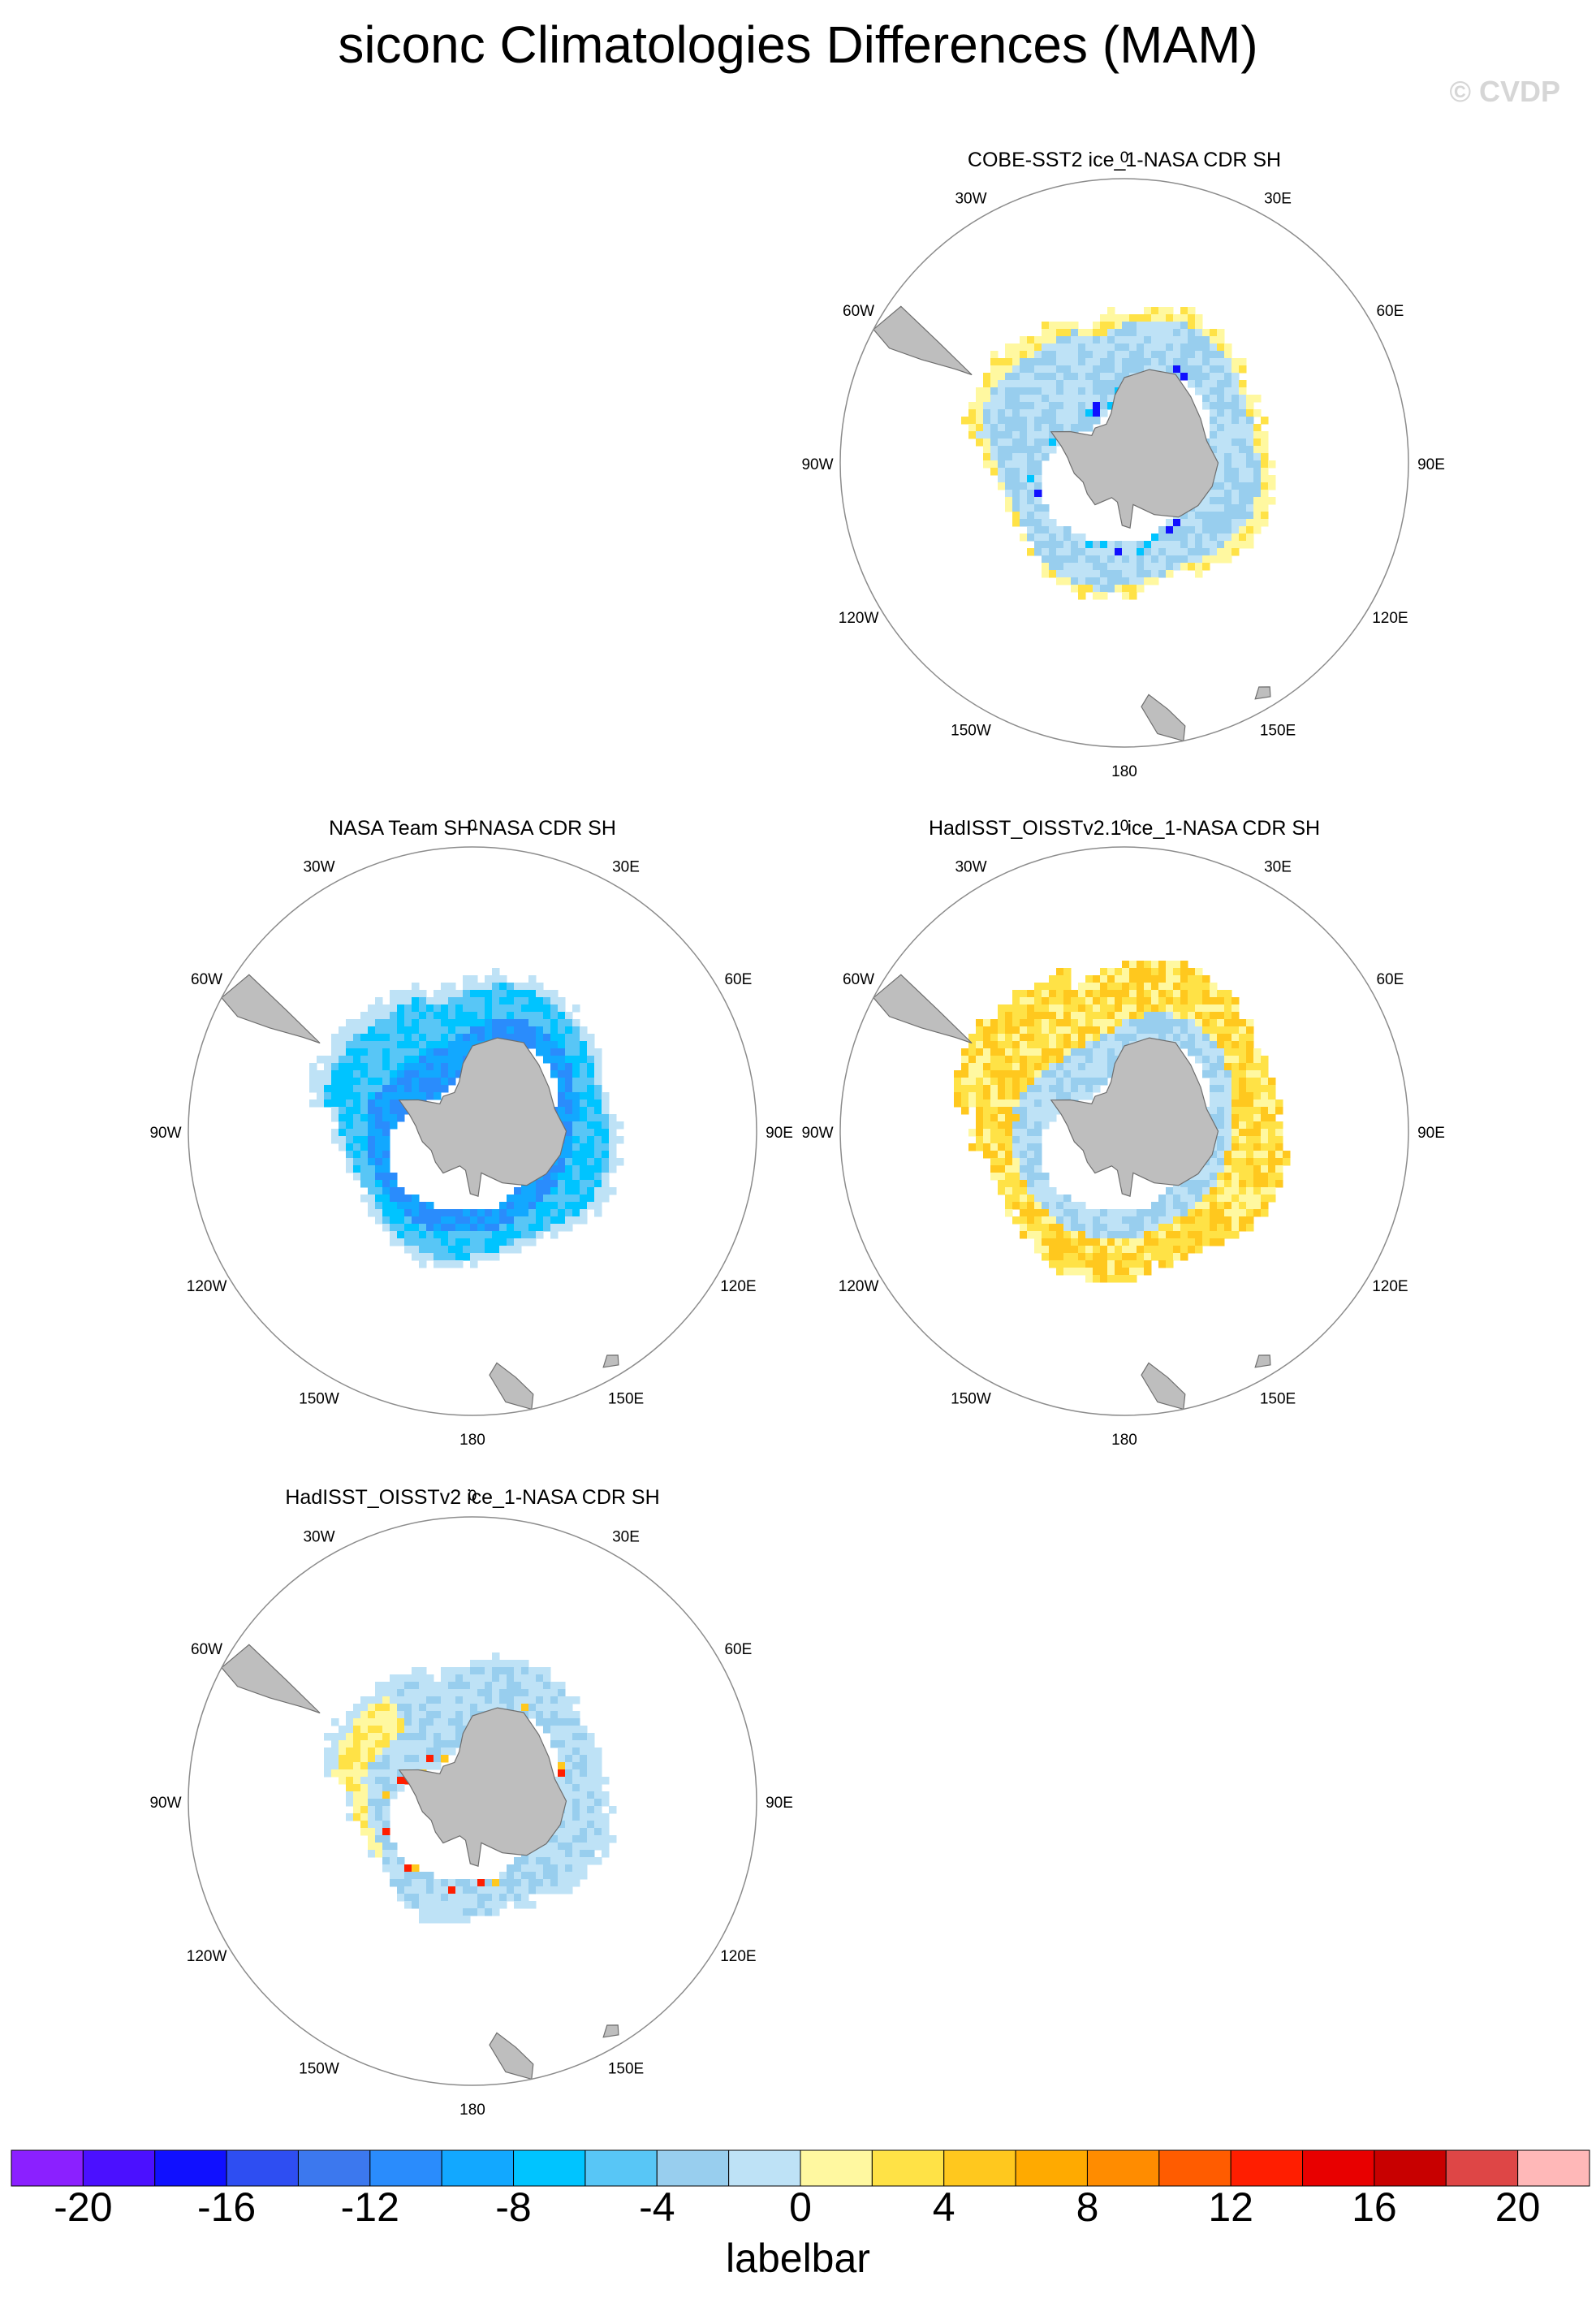  Describe the element at coordinates (1124, 160) in the screenshot. I see `panel-title: COBE-SST2 ice_1-NASA CDR SH` at that location.